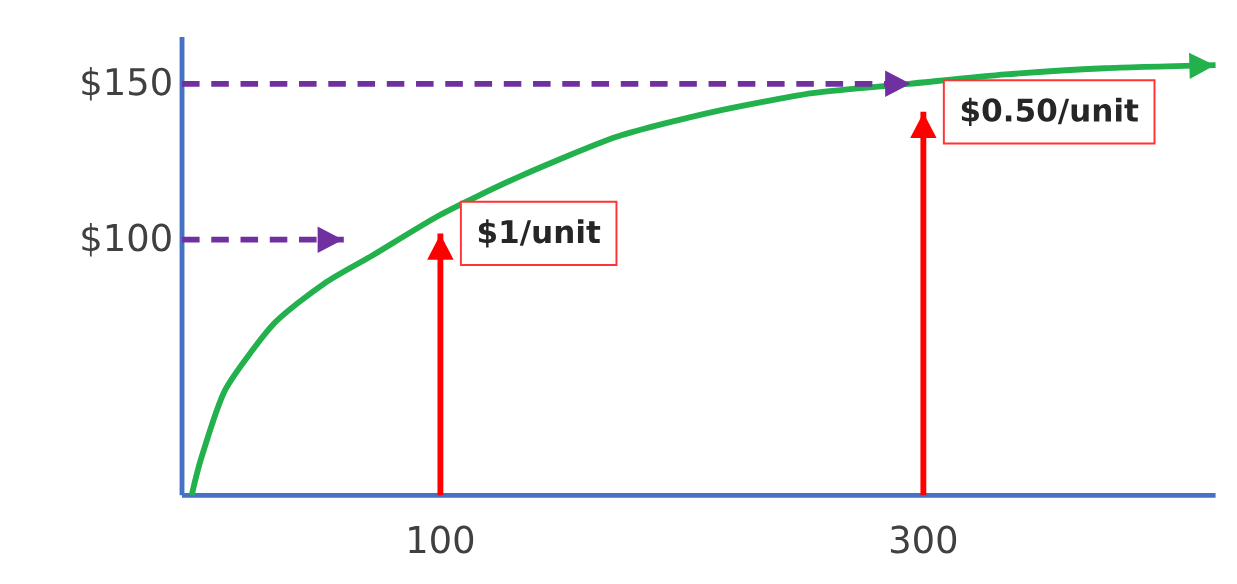 The image size is (1237, 584). Describe the element at coordinates (539, 233) in the screenshot. I see `annotation: $1/unit` at that location.